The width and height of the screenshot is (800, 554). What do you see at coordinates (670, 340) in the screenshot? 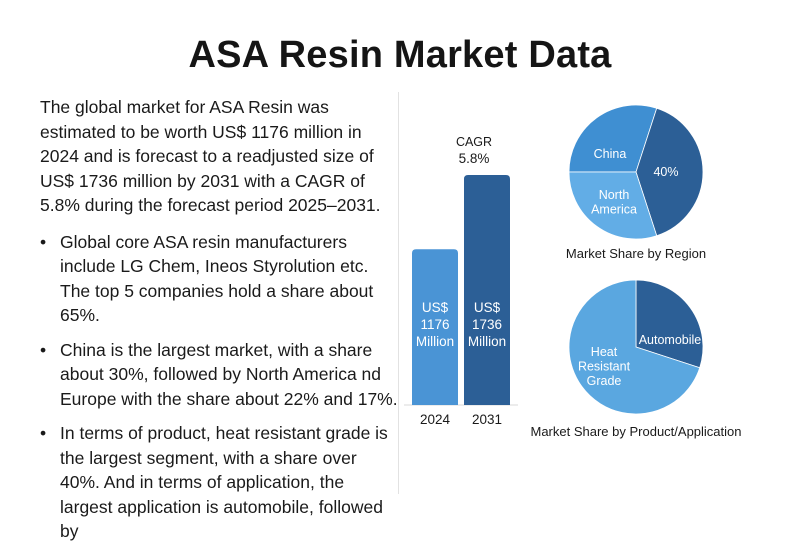
I see `pie-slice-label: Automobile` at bounding box center [670, 340].